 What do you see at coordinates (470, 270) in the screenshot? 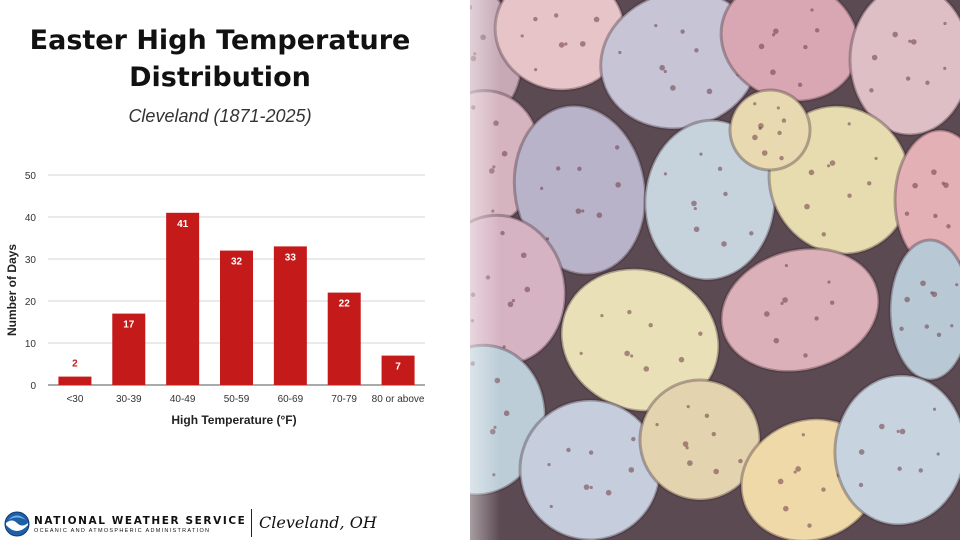
I see `photo-fade` at bounding box center [470, 270].